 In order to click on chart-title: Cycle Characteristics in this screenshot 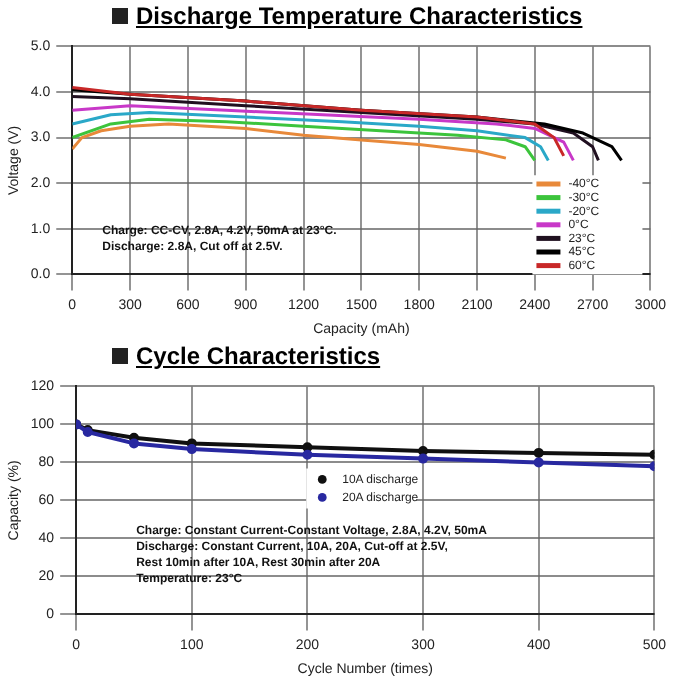, I will do `click(258, 356)`.